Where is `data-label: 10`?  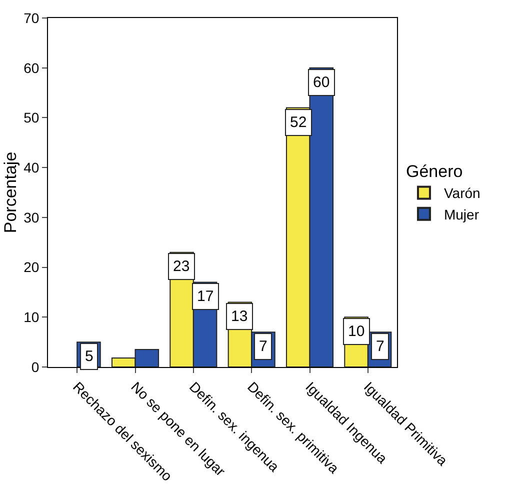 data-label: 10 is located at coordinates (356, 331).